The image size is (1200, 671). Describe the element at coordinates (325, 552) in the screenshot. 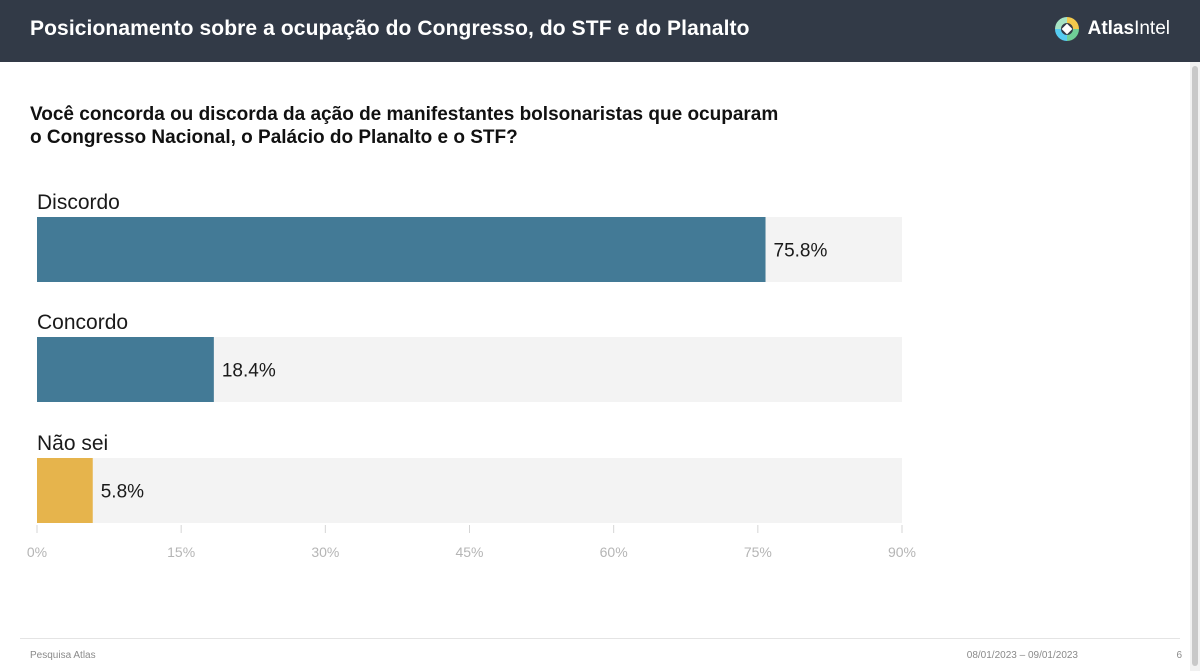

I see `x-tick-label: 30%` at that location.